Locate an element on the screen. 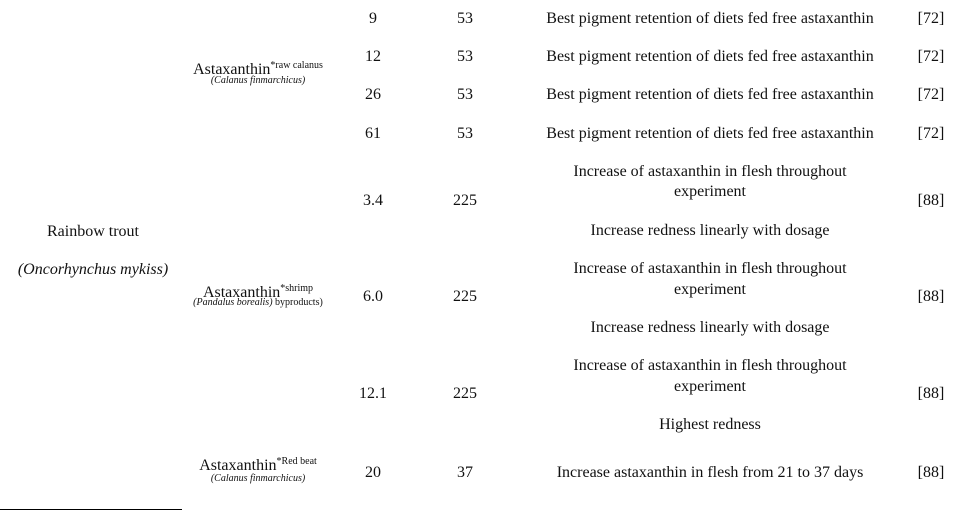 This screenshot has width=957, height=516. group-3-superscript: *Red beat is located at coordinates (296, 461).